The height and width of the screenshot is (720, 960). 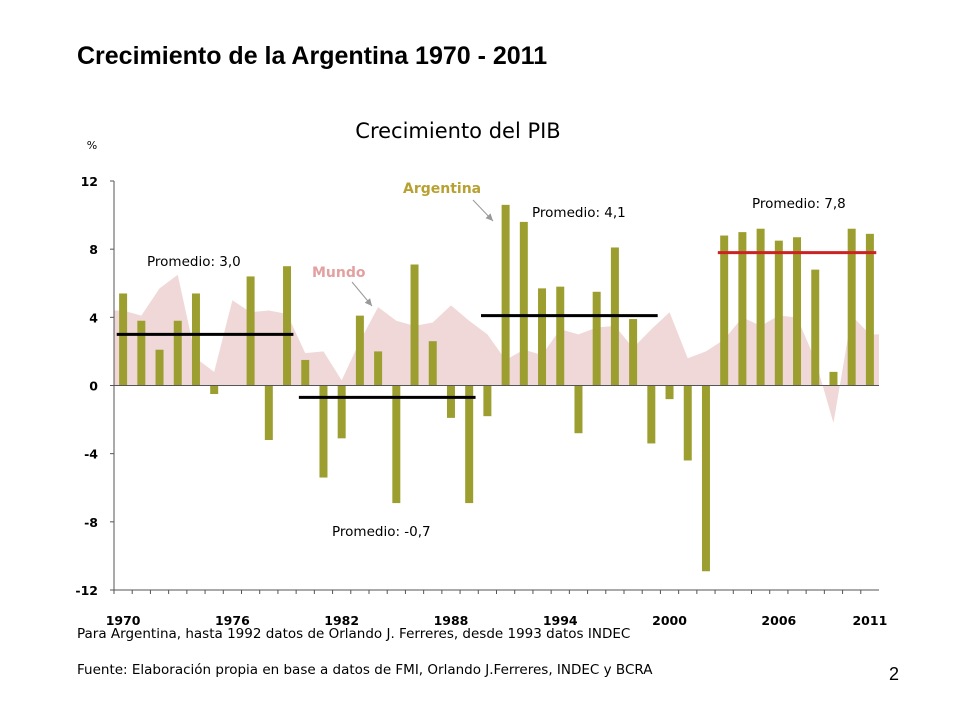 What do you see at coordinates (633, 352) in the screenshot?
I see `bar-argentina-1998` at bounding box center [633, 352].